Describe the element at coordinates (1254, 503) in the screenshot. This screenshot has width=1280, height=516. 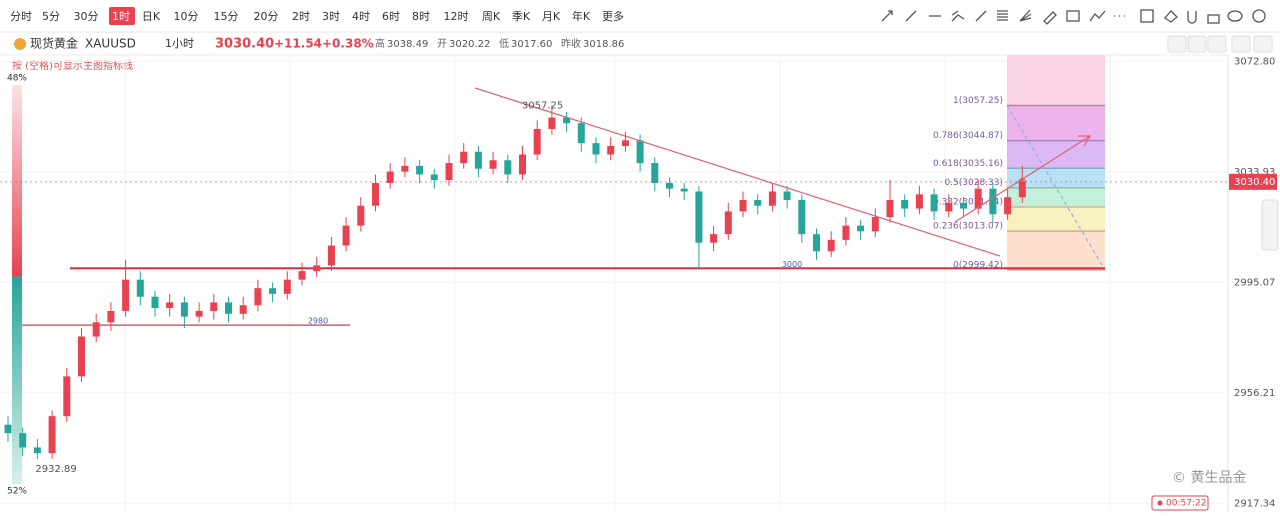
I see `y-tick-label: 2917.34` at that location.